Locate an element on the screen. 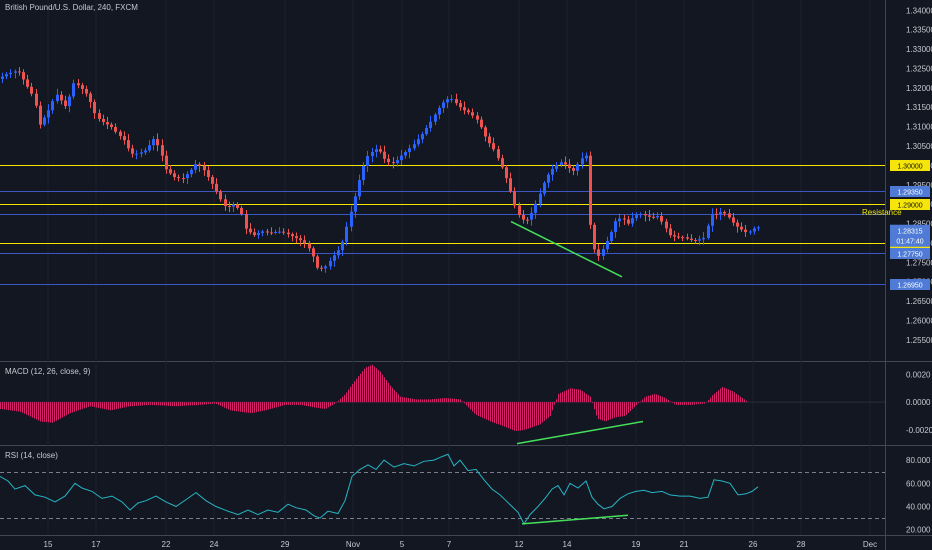  rsi-pane is located at coordinates (442, 489).